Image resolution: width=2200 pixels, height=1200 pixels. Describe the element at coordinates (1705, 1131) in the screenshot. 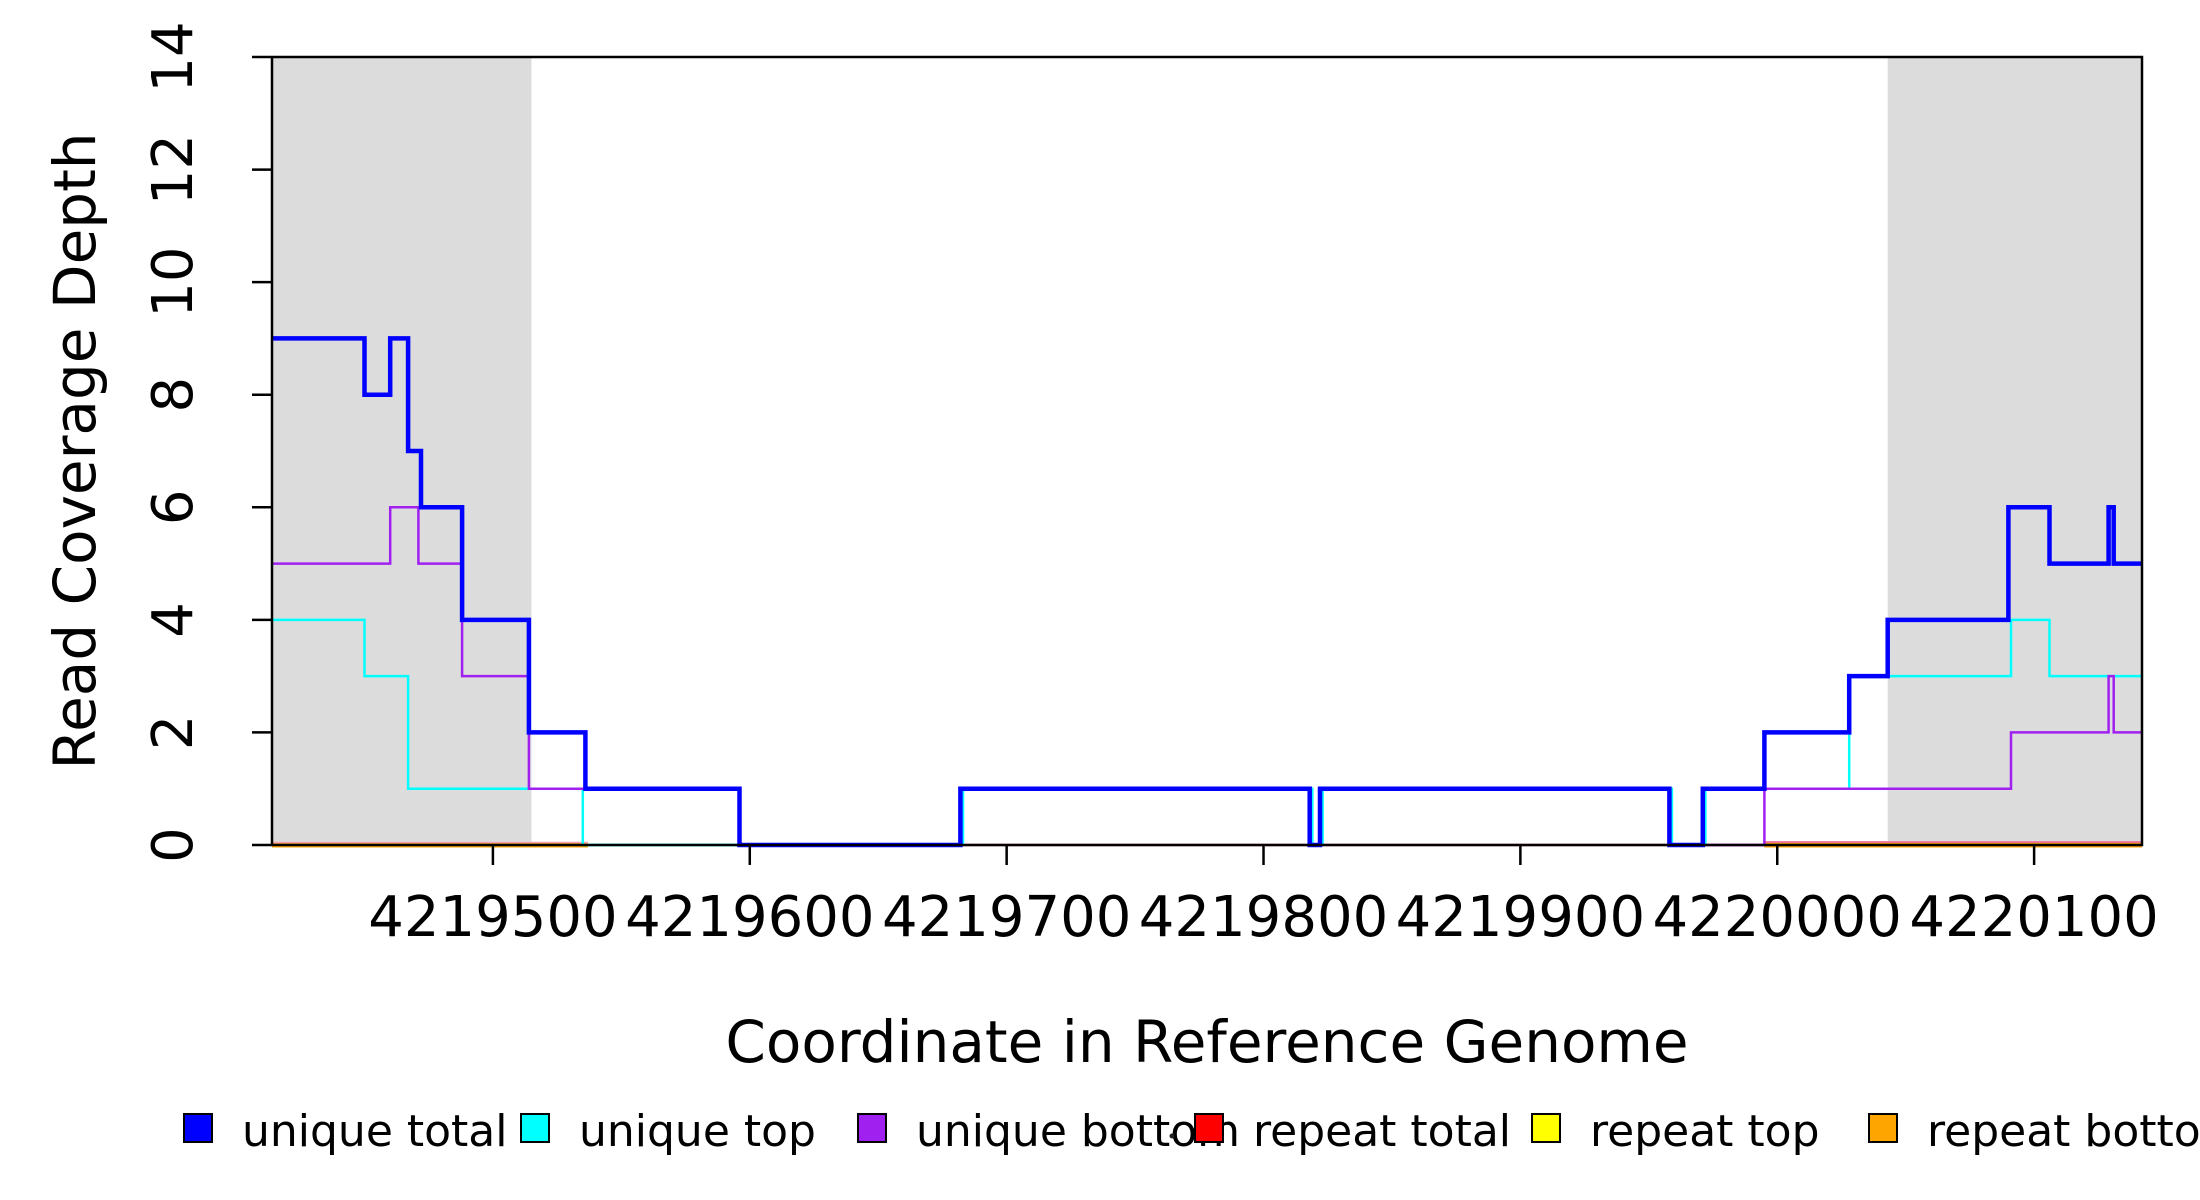

I see `legend-label-repeat-top: repeat top` at that location.